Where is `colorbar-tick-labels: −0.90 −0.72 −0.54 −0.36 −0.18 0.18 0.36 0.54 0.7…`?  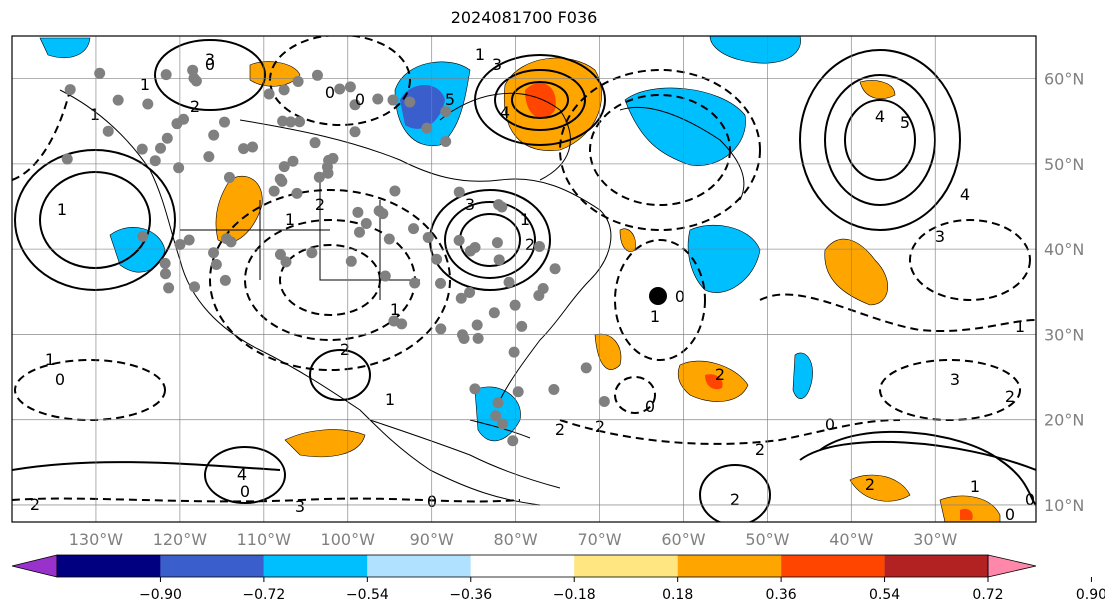 colorbar-tick-labels: −0.90 −0.72 −0.54 −0.36 −0.18 0.18 0.36 0.54 0.7… is located at coordinates (622, 590).